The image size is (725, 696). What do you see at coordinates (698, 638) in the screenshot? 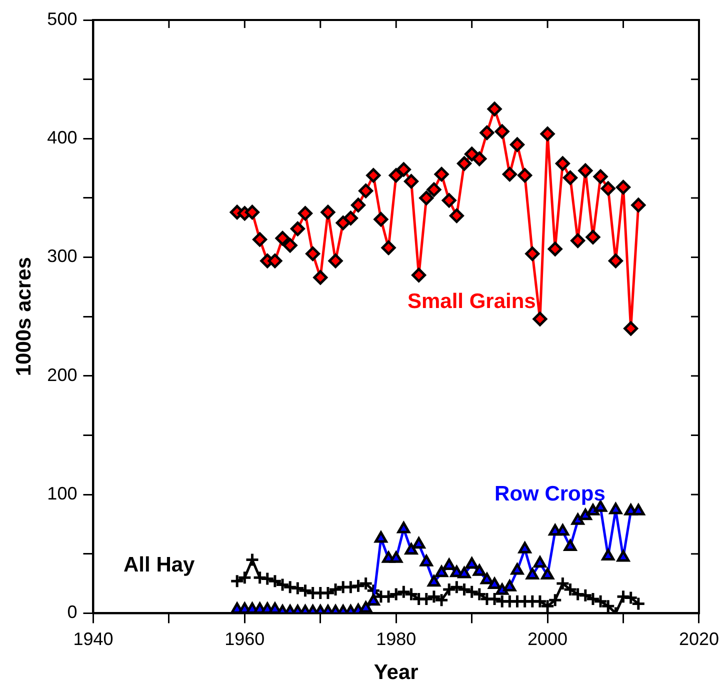
I see `x-tick-label: 2020` at bounding box center [698, 638].